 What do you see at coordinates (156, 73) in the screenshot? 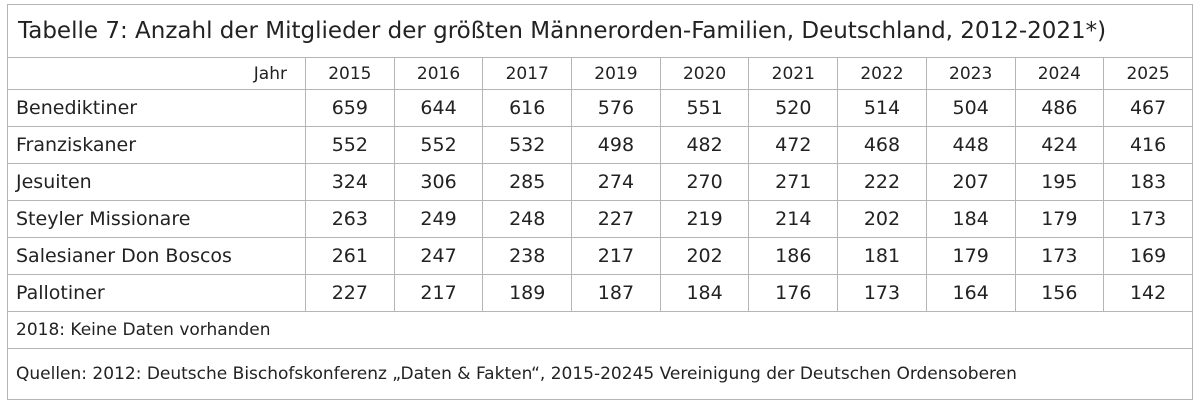
I see `row-label-header: Jahr` at bounding box center [156, 73].